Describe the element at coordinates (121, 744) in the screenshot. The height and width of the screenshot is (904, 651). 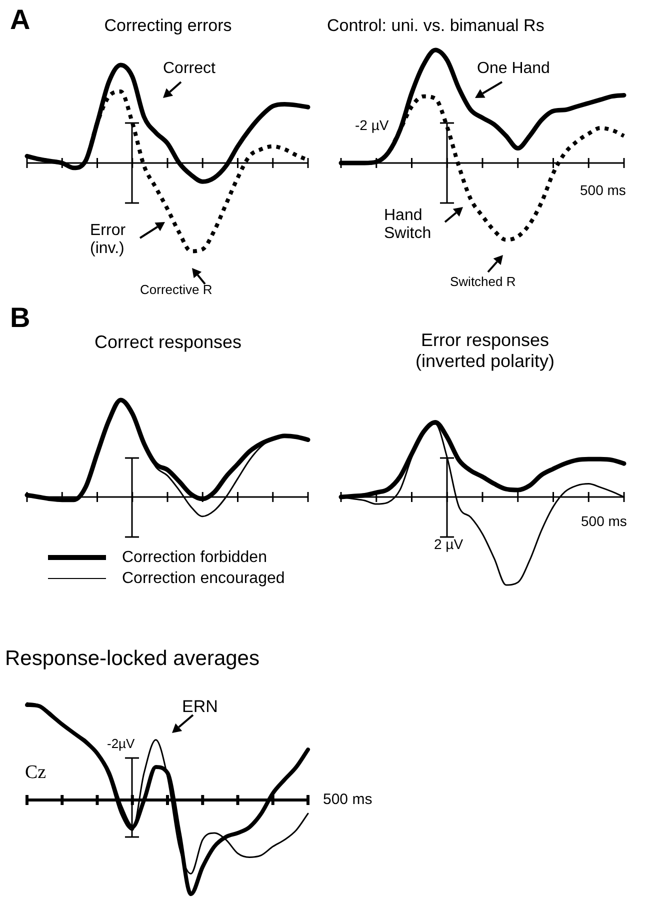
I see `annotation: -2µV` at that location.